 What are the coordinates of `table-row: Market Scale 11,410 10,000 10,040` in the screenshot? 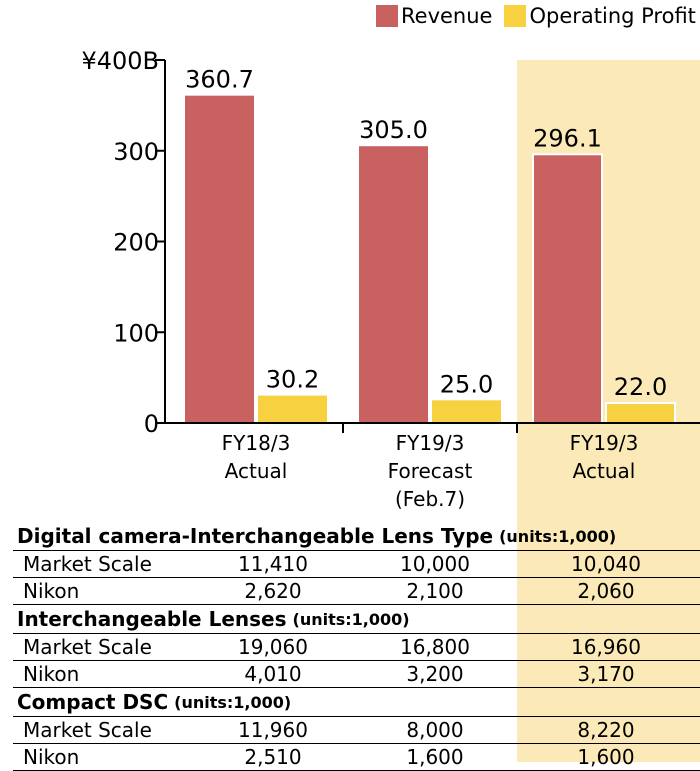 It's located at (356, 563).